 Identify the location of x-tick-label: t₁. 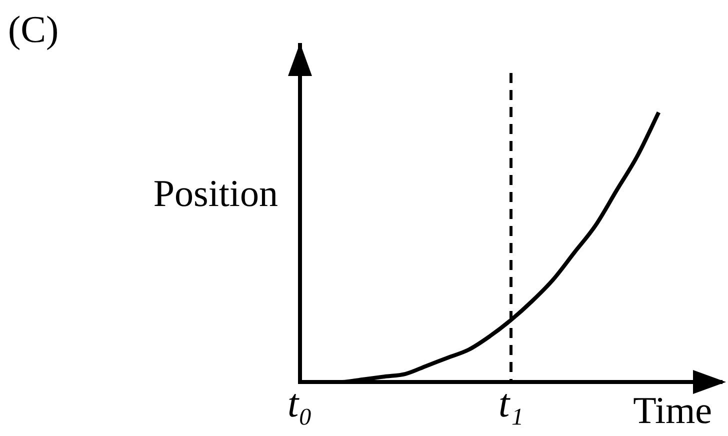
(511, 403).